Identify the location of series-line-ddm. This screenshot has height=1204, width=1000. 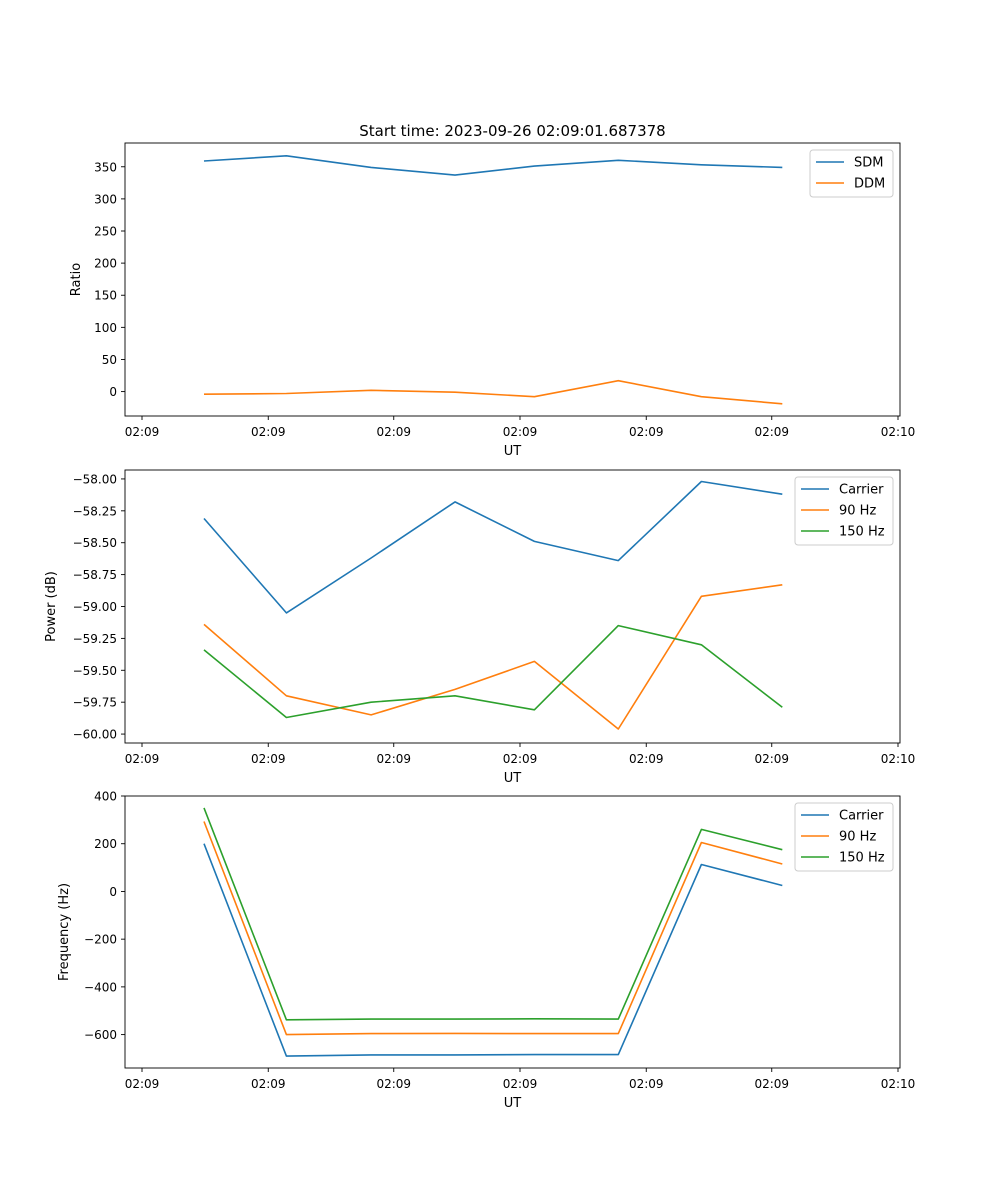
(493, 392).